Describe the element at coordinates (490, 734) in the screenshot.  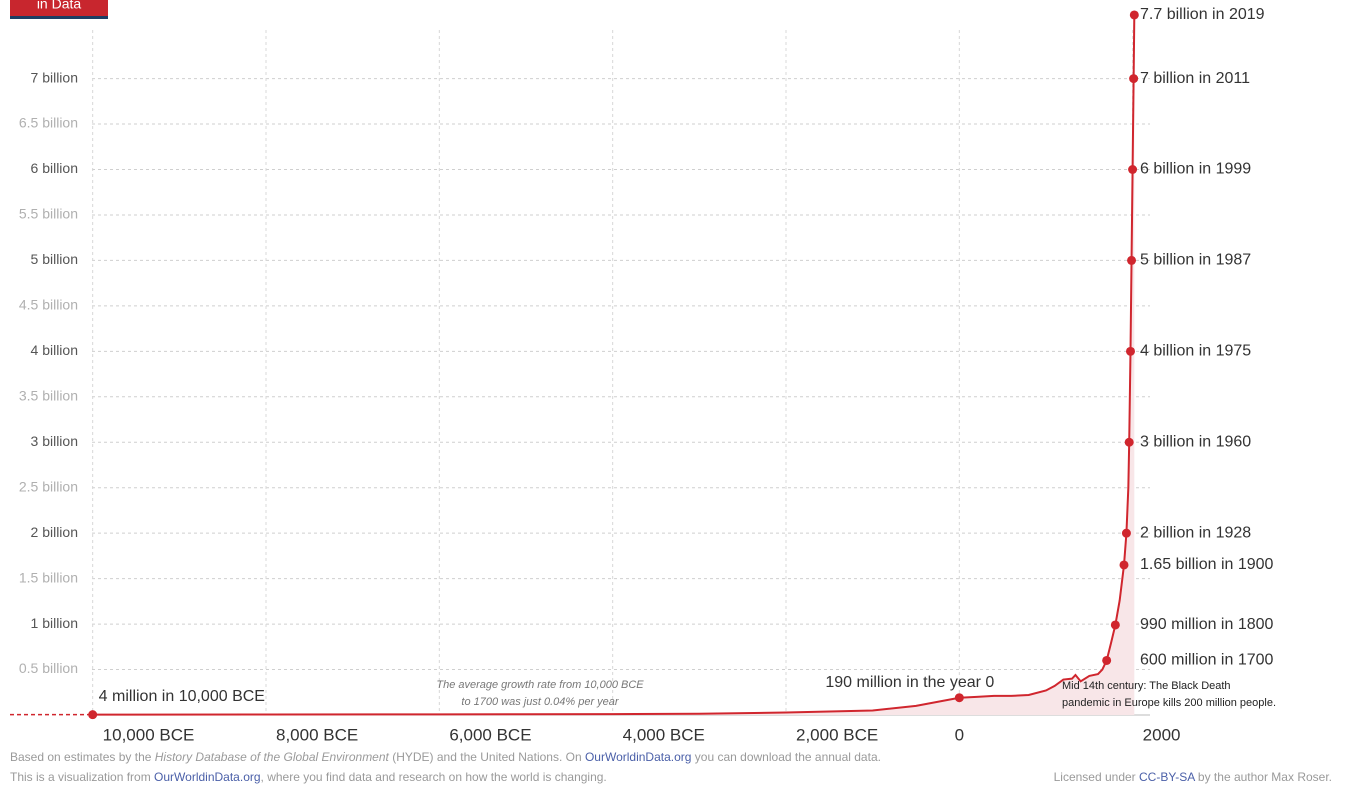
I see `x-tick-label: 6,000 BCE` at that location.